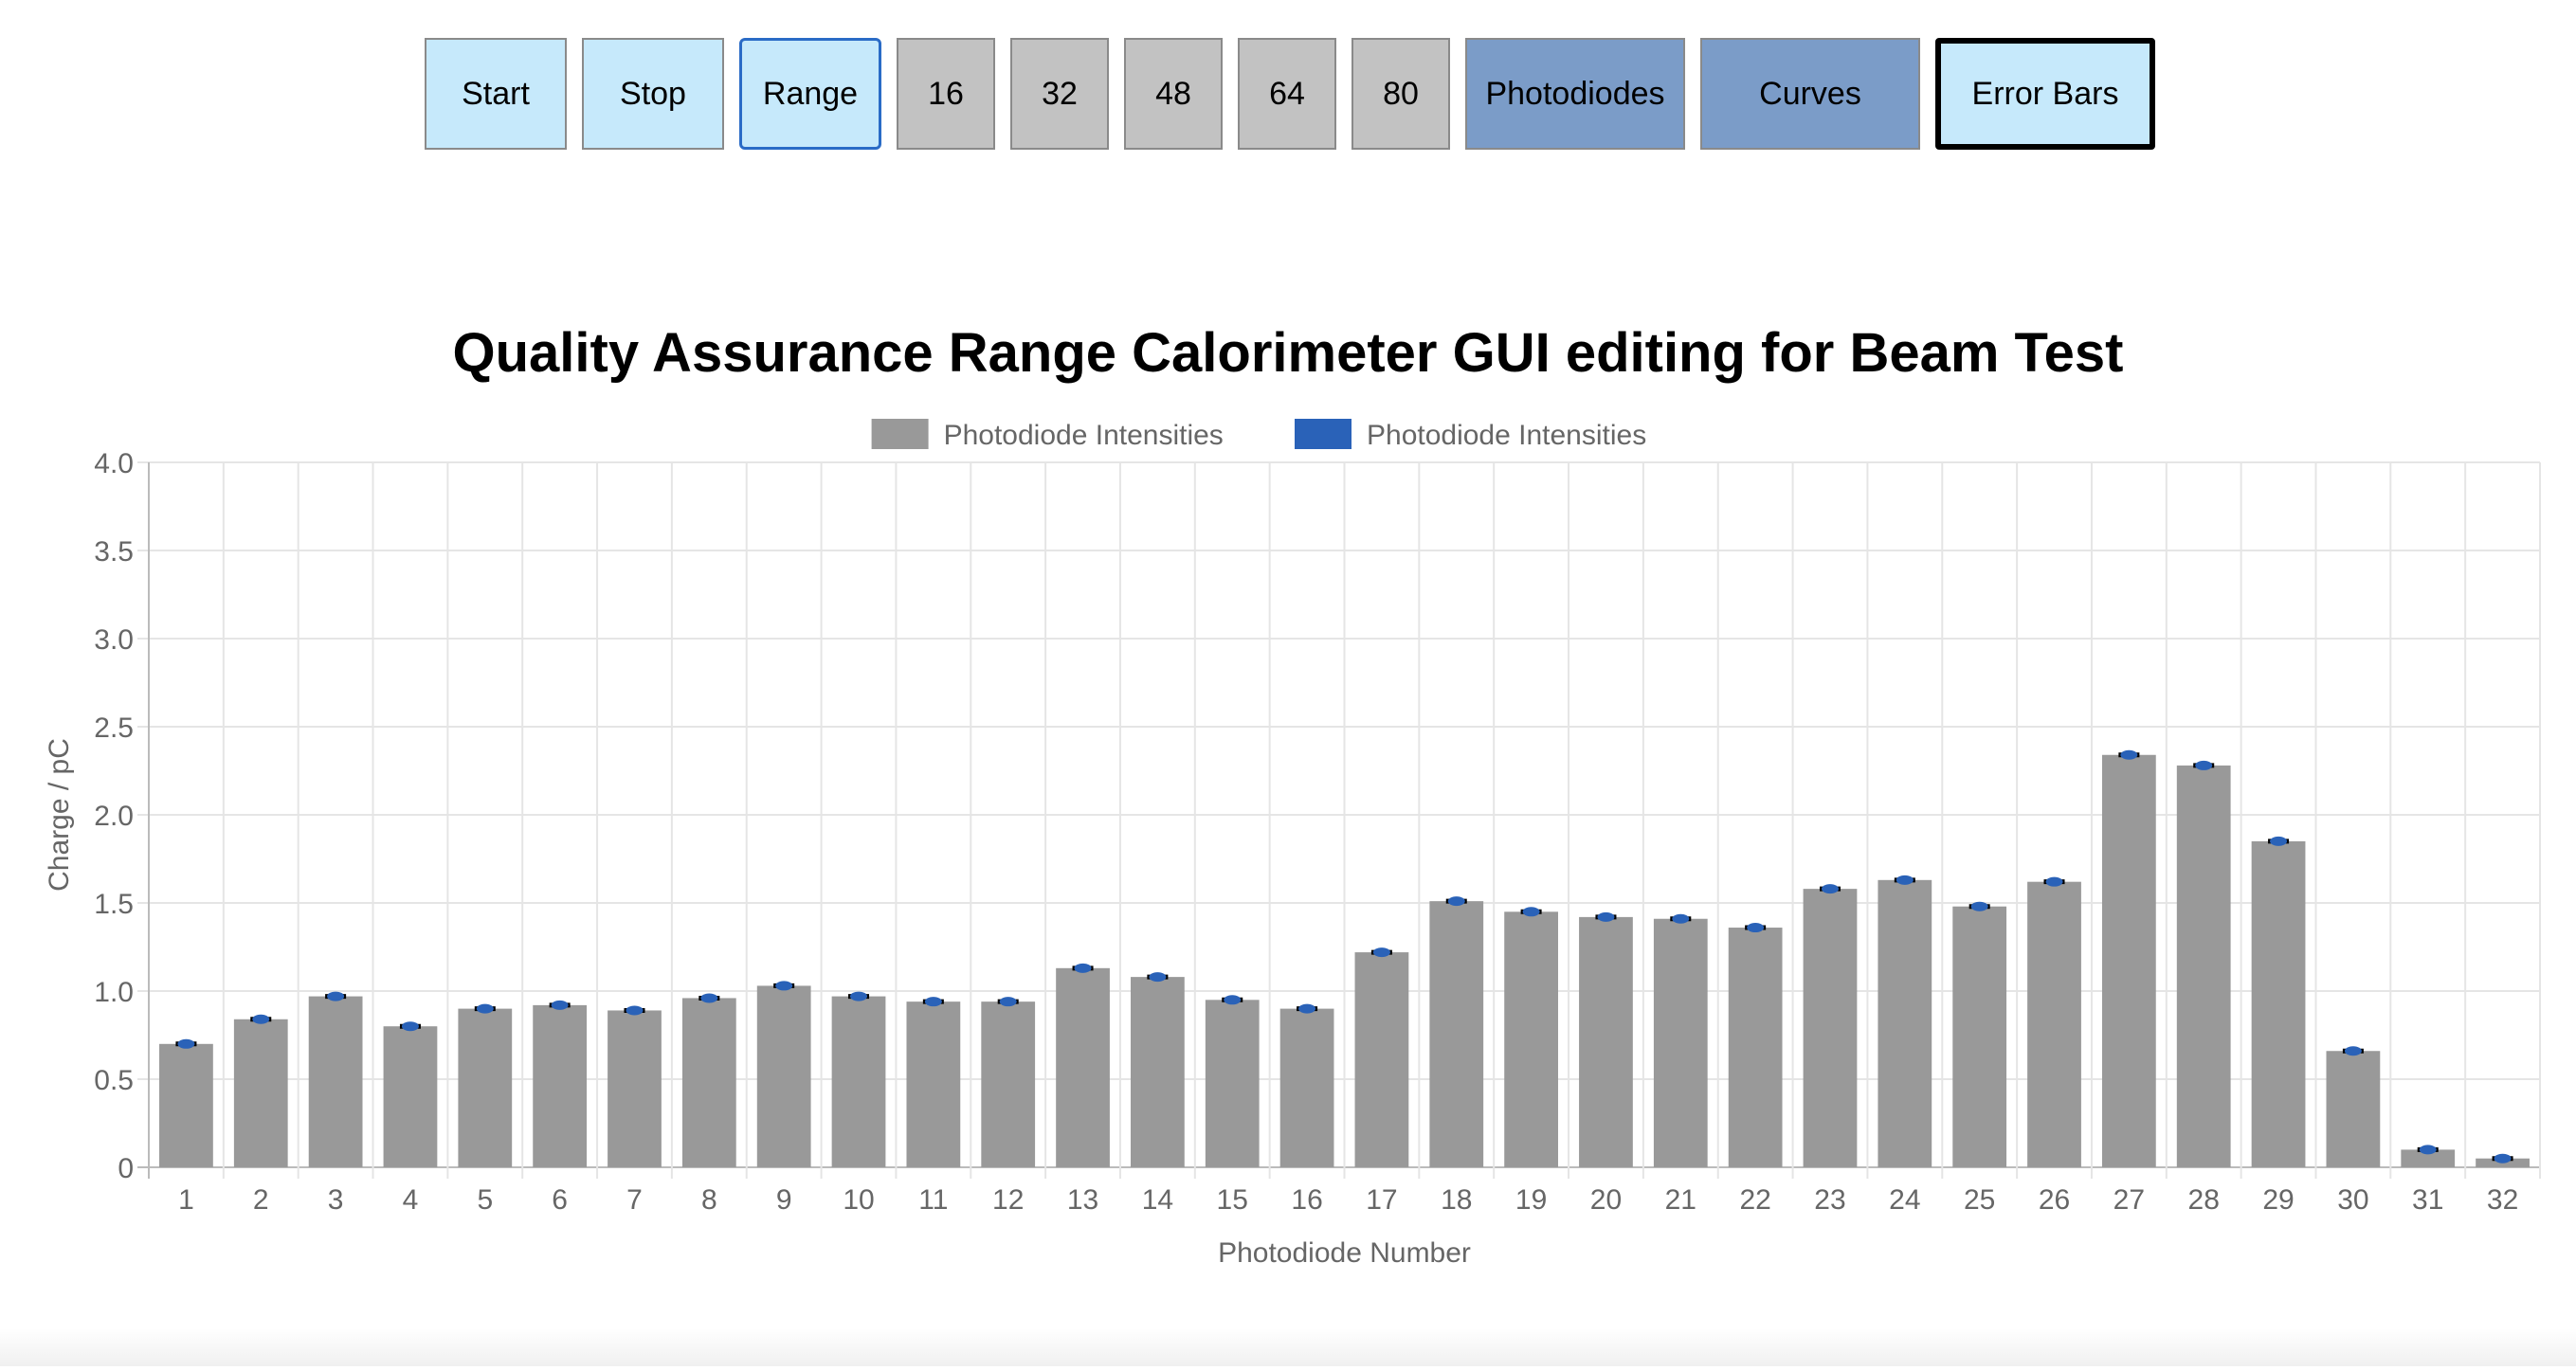 This screenshot has height=1371, width=2576. Describe the element at coordinates (1157, 1200) in the screenshot. I see `x-tick-label: 14` at that location.